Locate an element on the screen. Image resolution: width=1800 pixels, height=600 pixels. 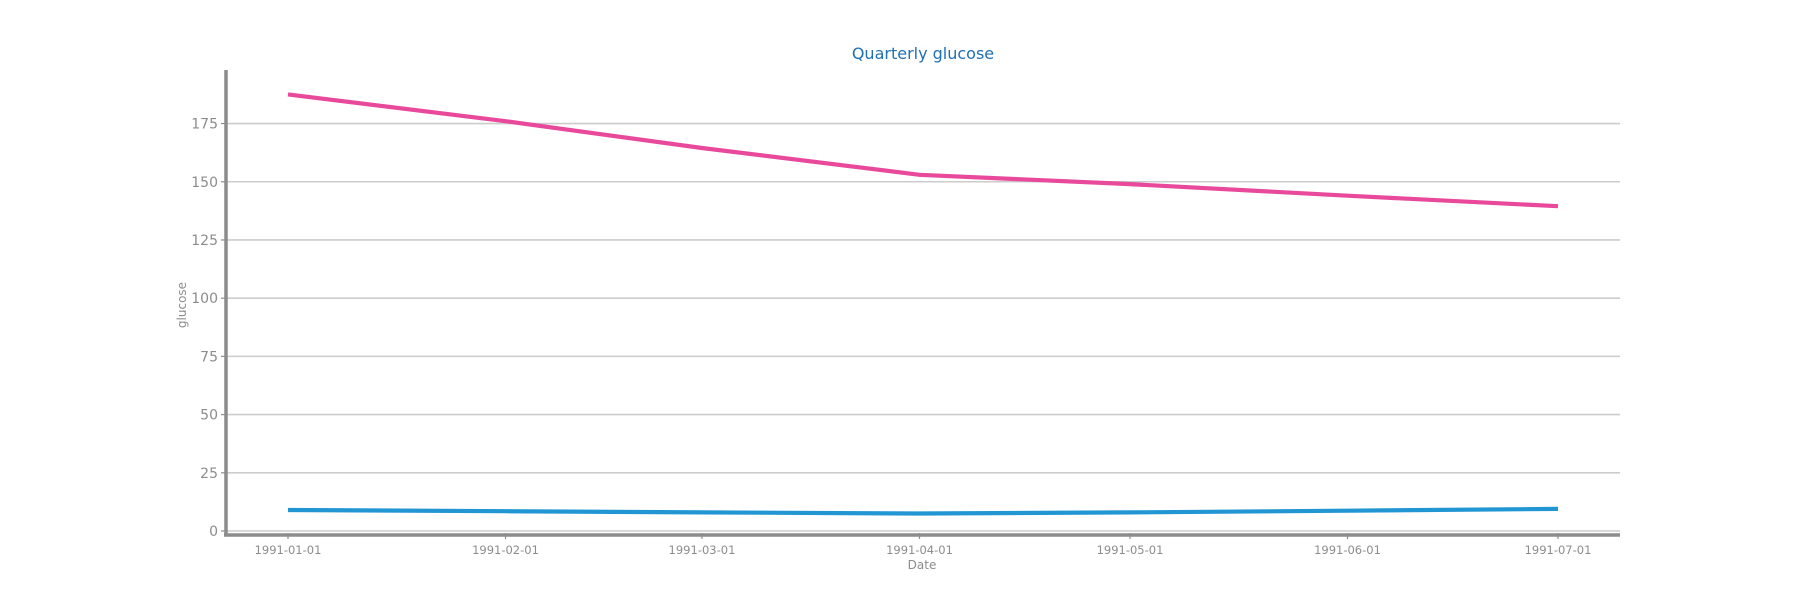
y-tick-label: 125 is located at coordinates (204, 241).